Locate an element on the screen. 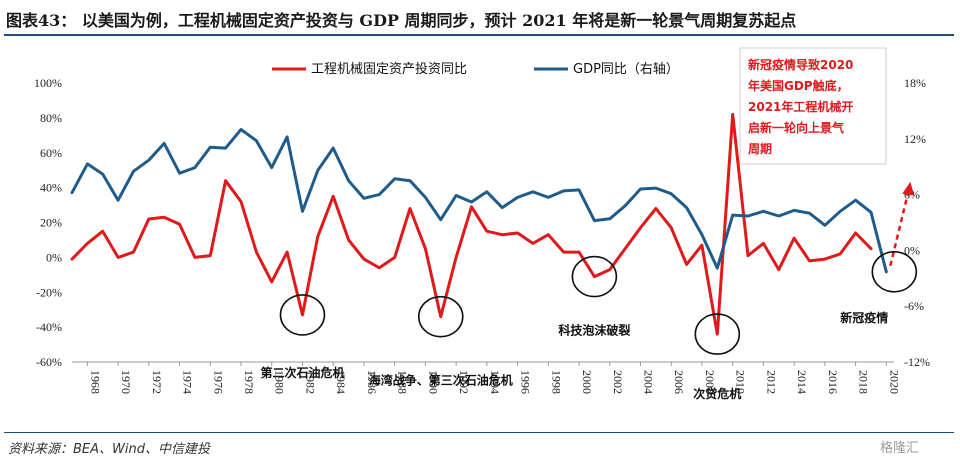 The height and width of the screenshot is (466, 960). x-tick-label: 1984 is located at coordinates (341, 382).